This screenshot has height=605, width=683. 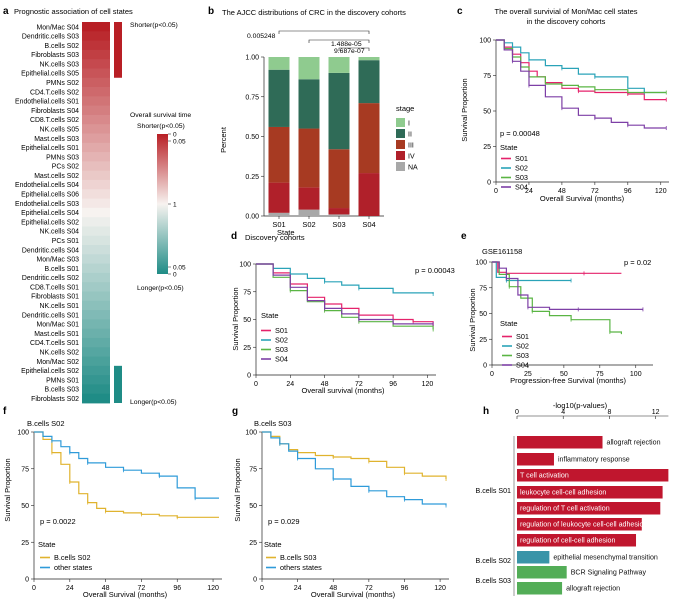 What do you see at coordinates (353, 594) in the screenshot?
I see `x-axis-label: Overall Survival (months)` at bounding box center [353, 594].